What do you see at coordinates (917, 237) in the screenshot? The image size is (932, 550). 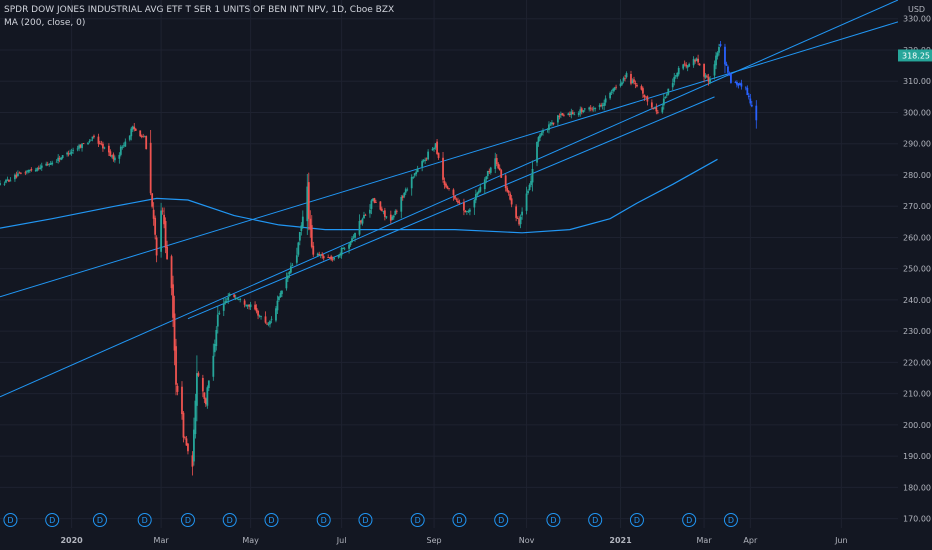 I see `y-tick-label: 260.00` at bounding box center [917, 237].